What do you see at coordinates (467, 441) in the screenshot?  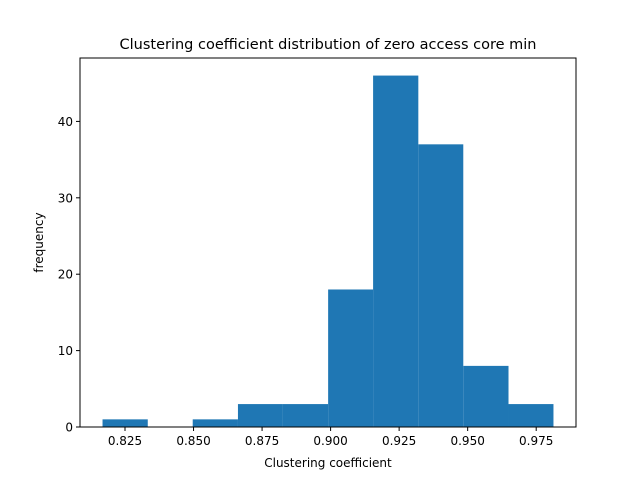 I see `x-tick-label: 0.950` at bounding box center [467, 441].